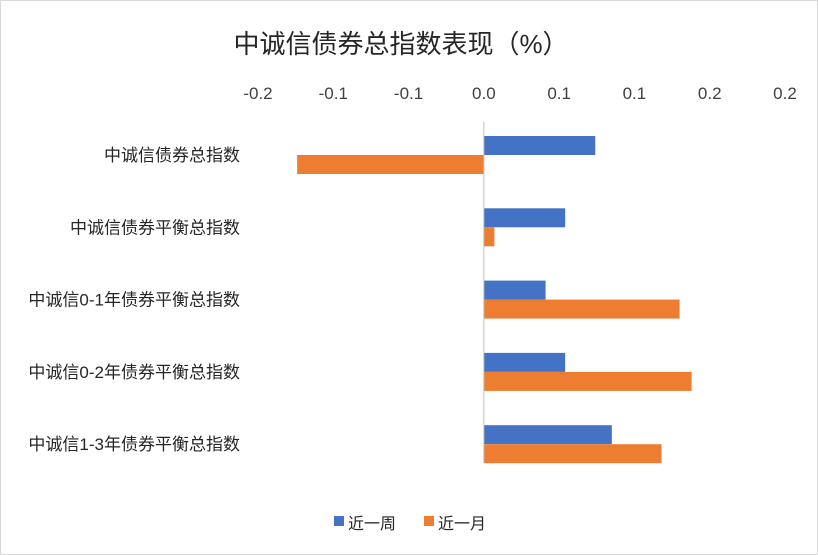 The width and height of the screenshot is (818, 555). What do you see at coordinates (172, 155) in the screenshot?
I see `category-label: 中诚信债券总指数` at bounding box center [172, 155].